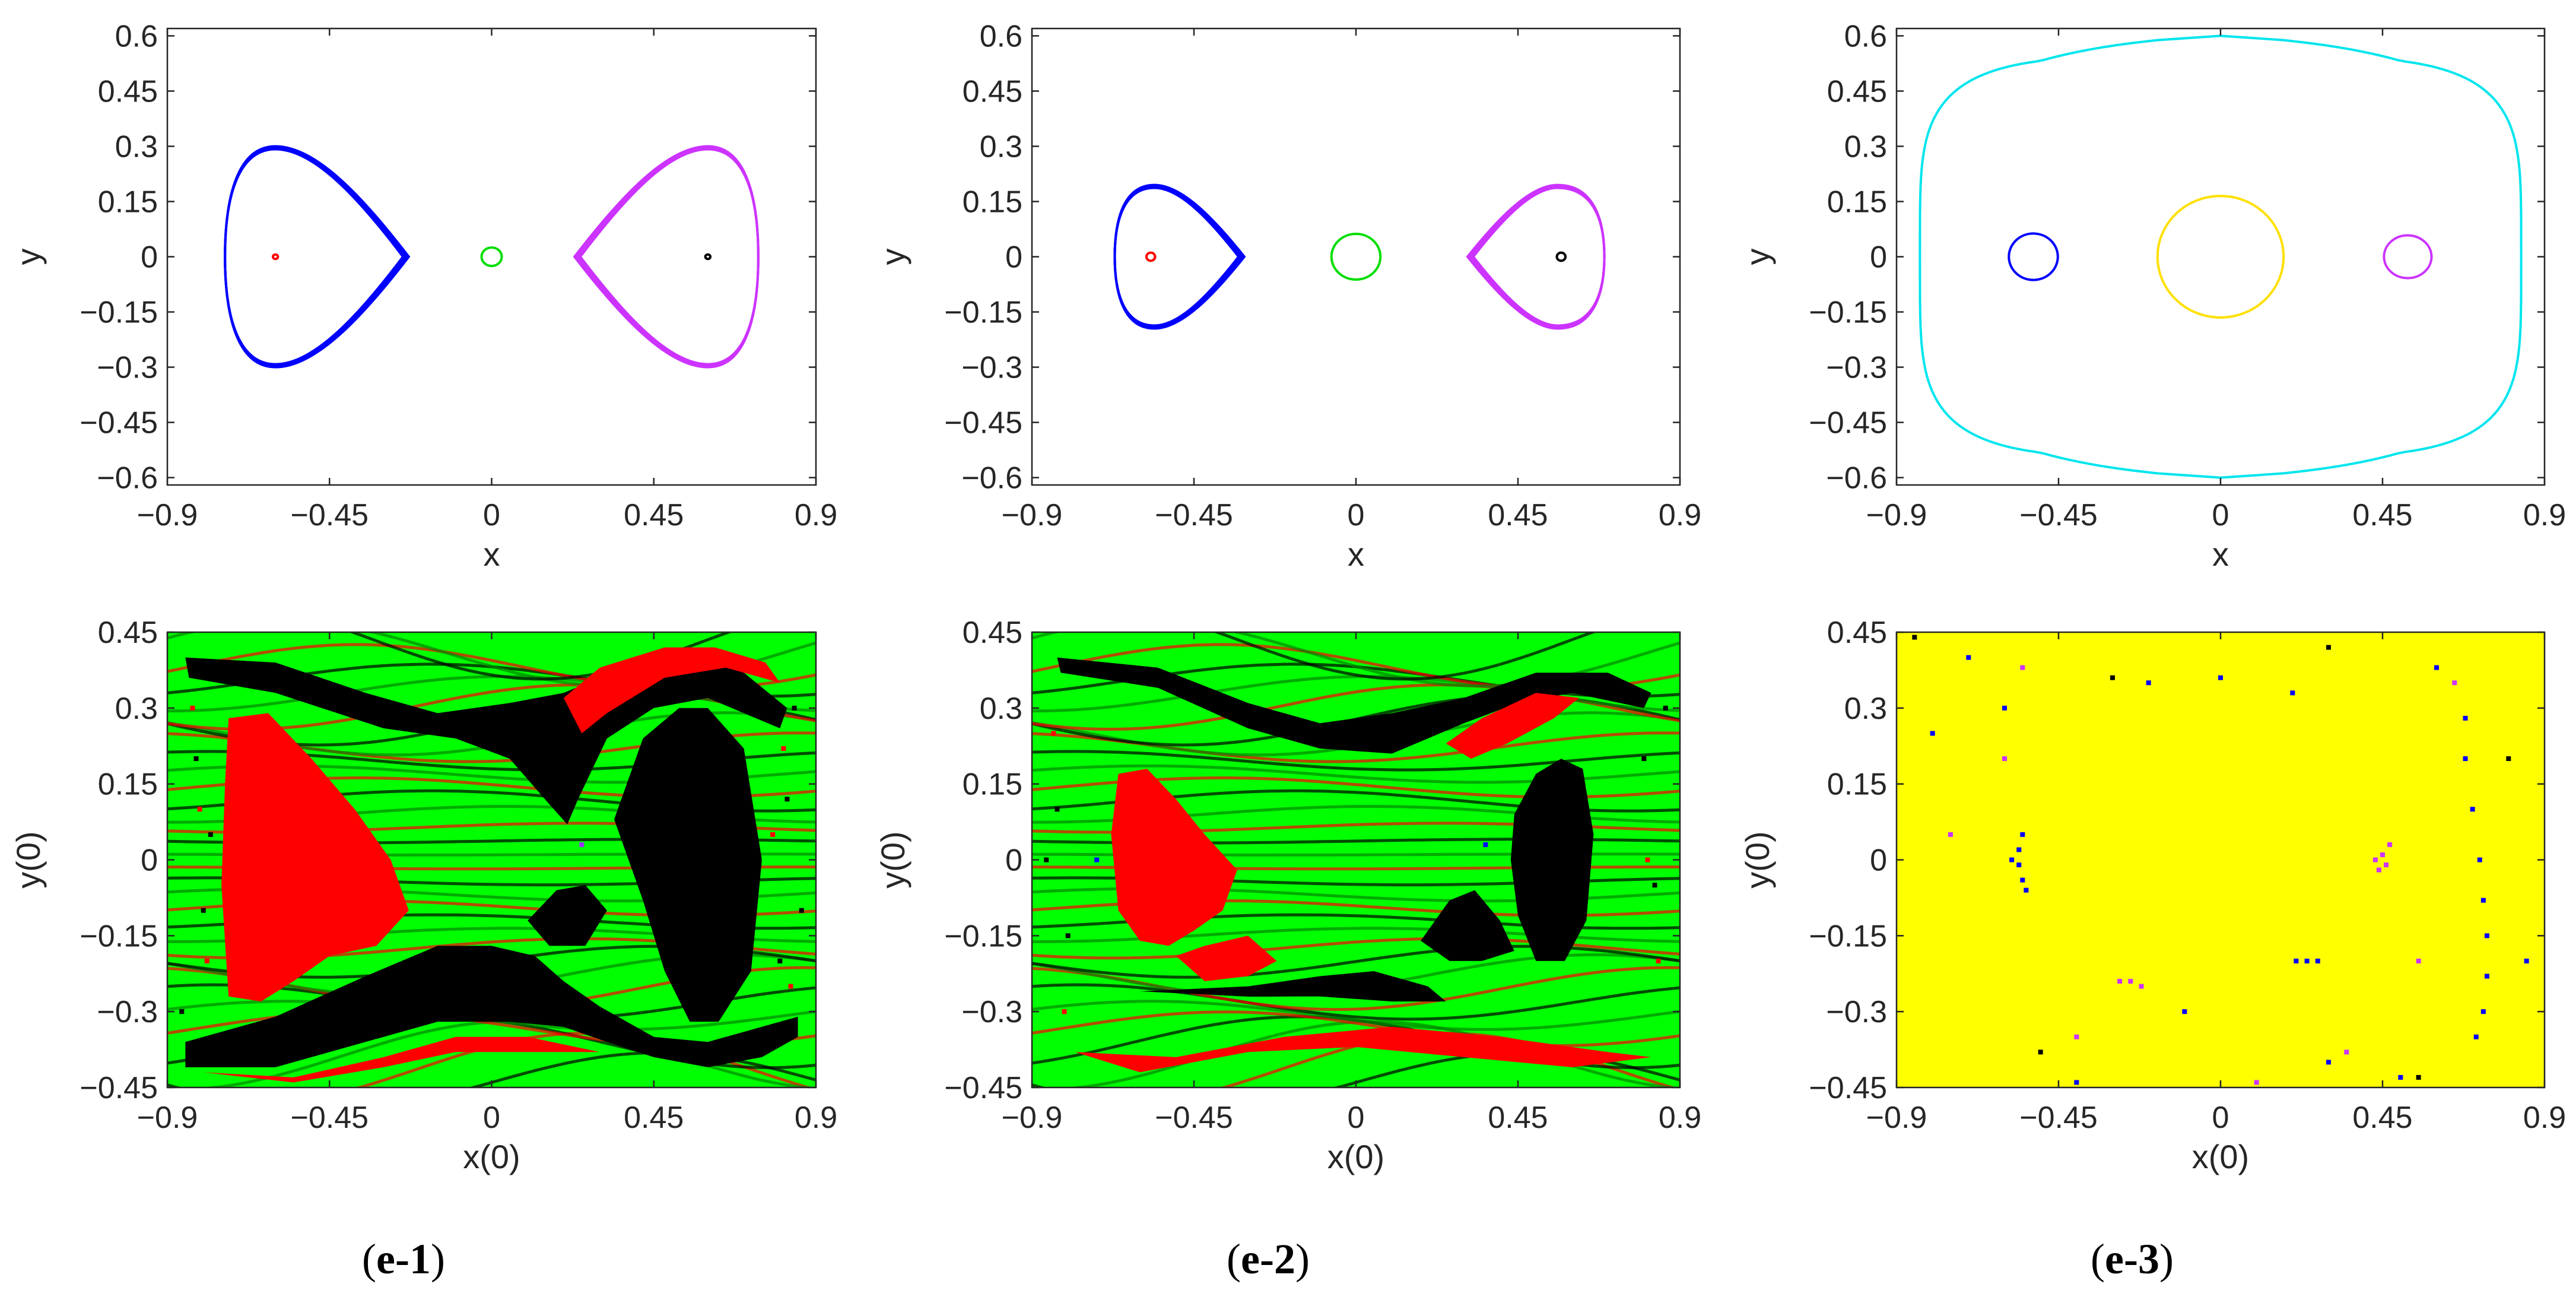 This screenshot has height=1300, width=2576. What do you see at coordinates (167, 515) in the screenshot?
I see `x-tick-label: −0.9` at bounding box center [167, 515].